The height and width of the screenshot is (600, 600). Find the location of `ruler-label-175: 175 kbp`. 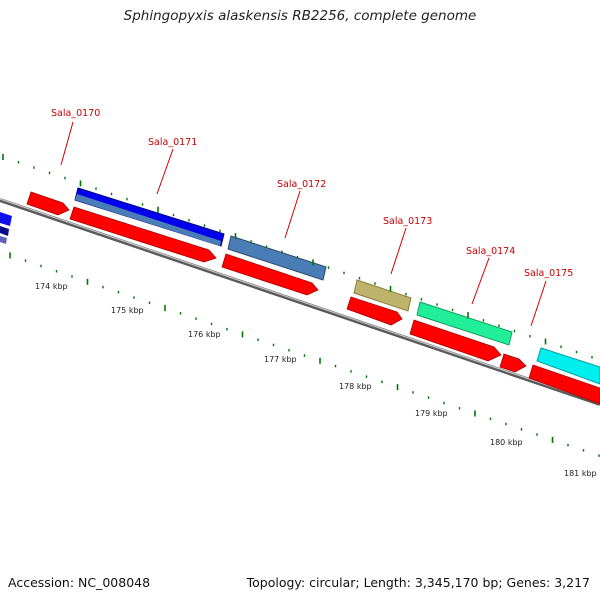

ruler-label-175: 175 kbp is located at coordinates (127, 310).